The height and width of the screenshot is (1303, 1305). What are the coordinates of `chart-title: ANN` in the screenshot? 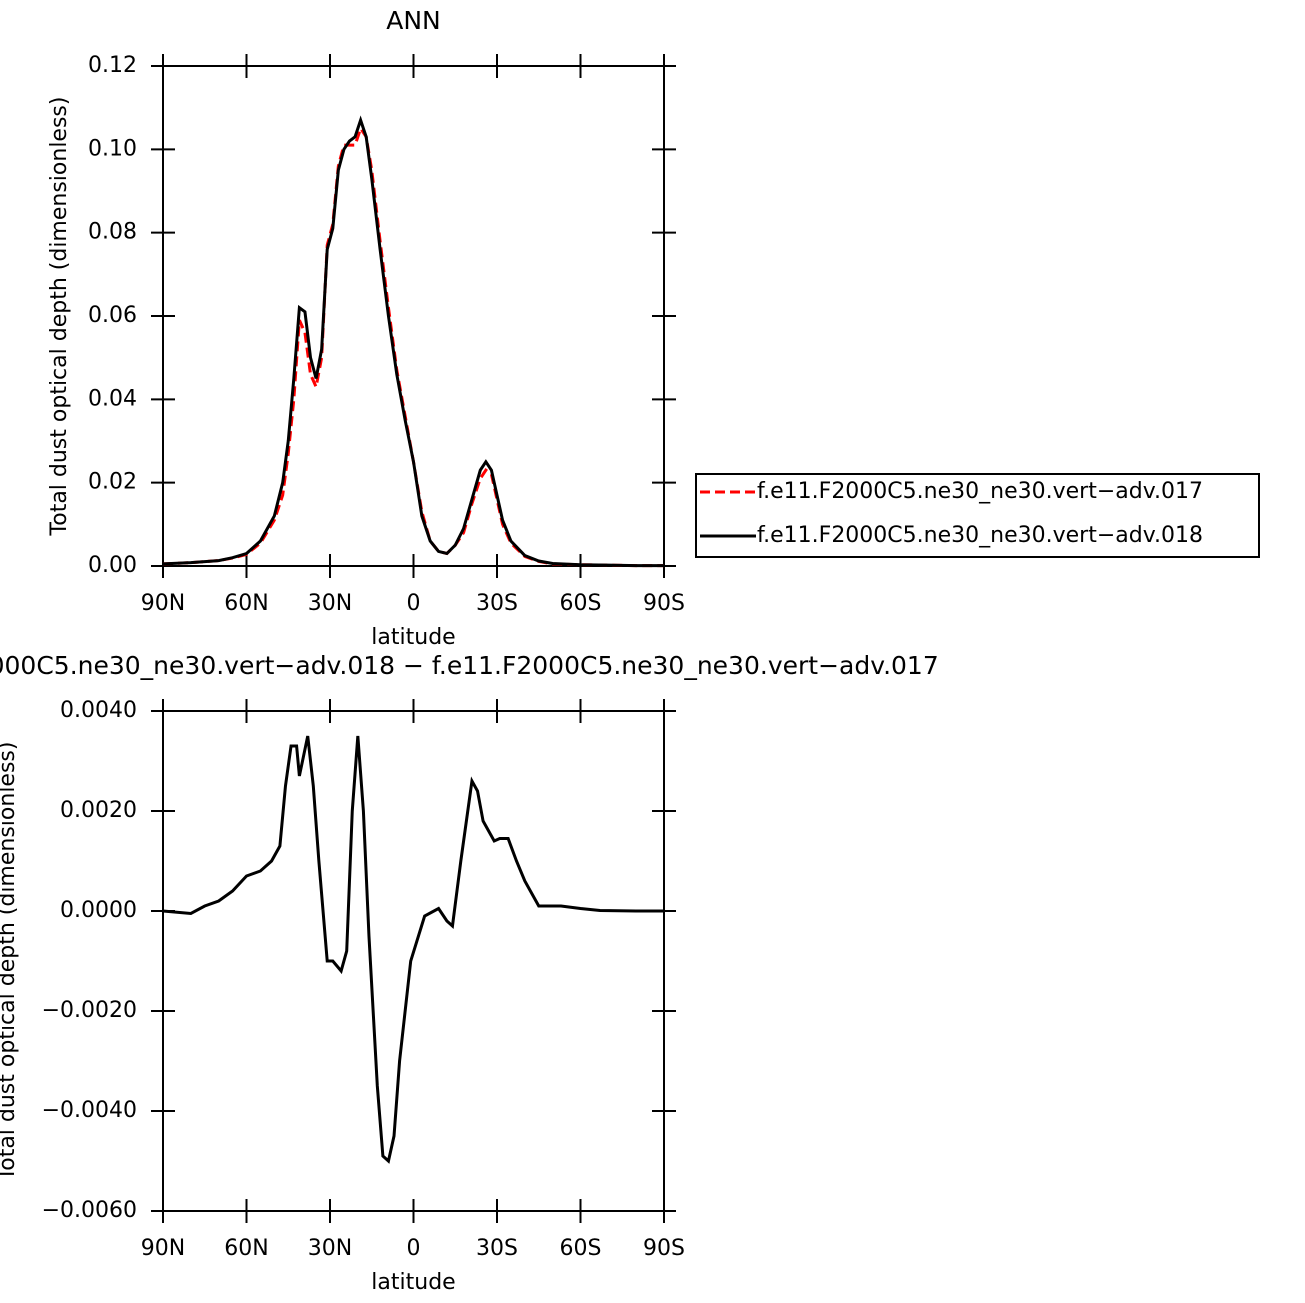 It's located at (413, 20).